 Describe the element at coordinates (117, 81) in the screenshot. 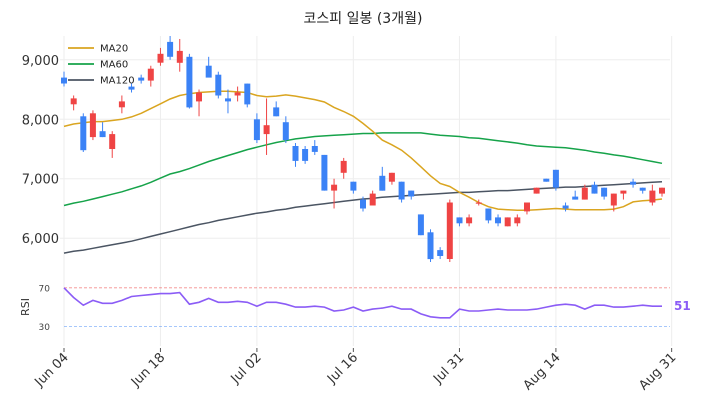

I see `legend-label-ma120: MA120` at that location.